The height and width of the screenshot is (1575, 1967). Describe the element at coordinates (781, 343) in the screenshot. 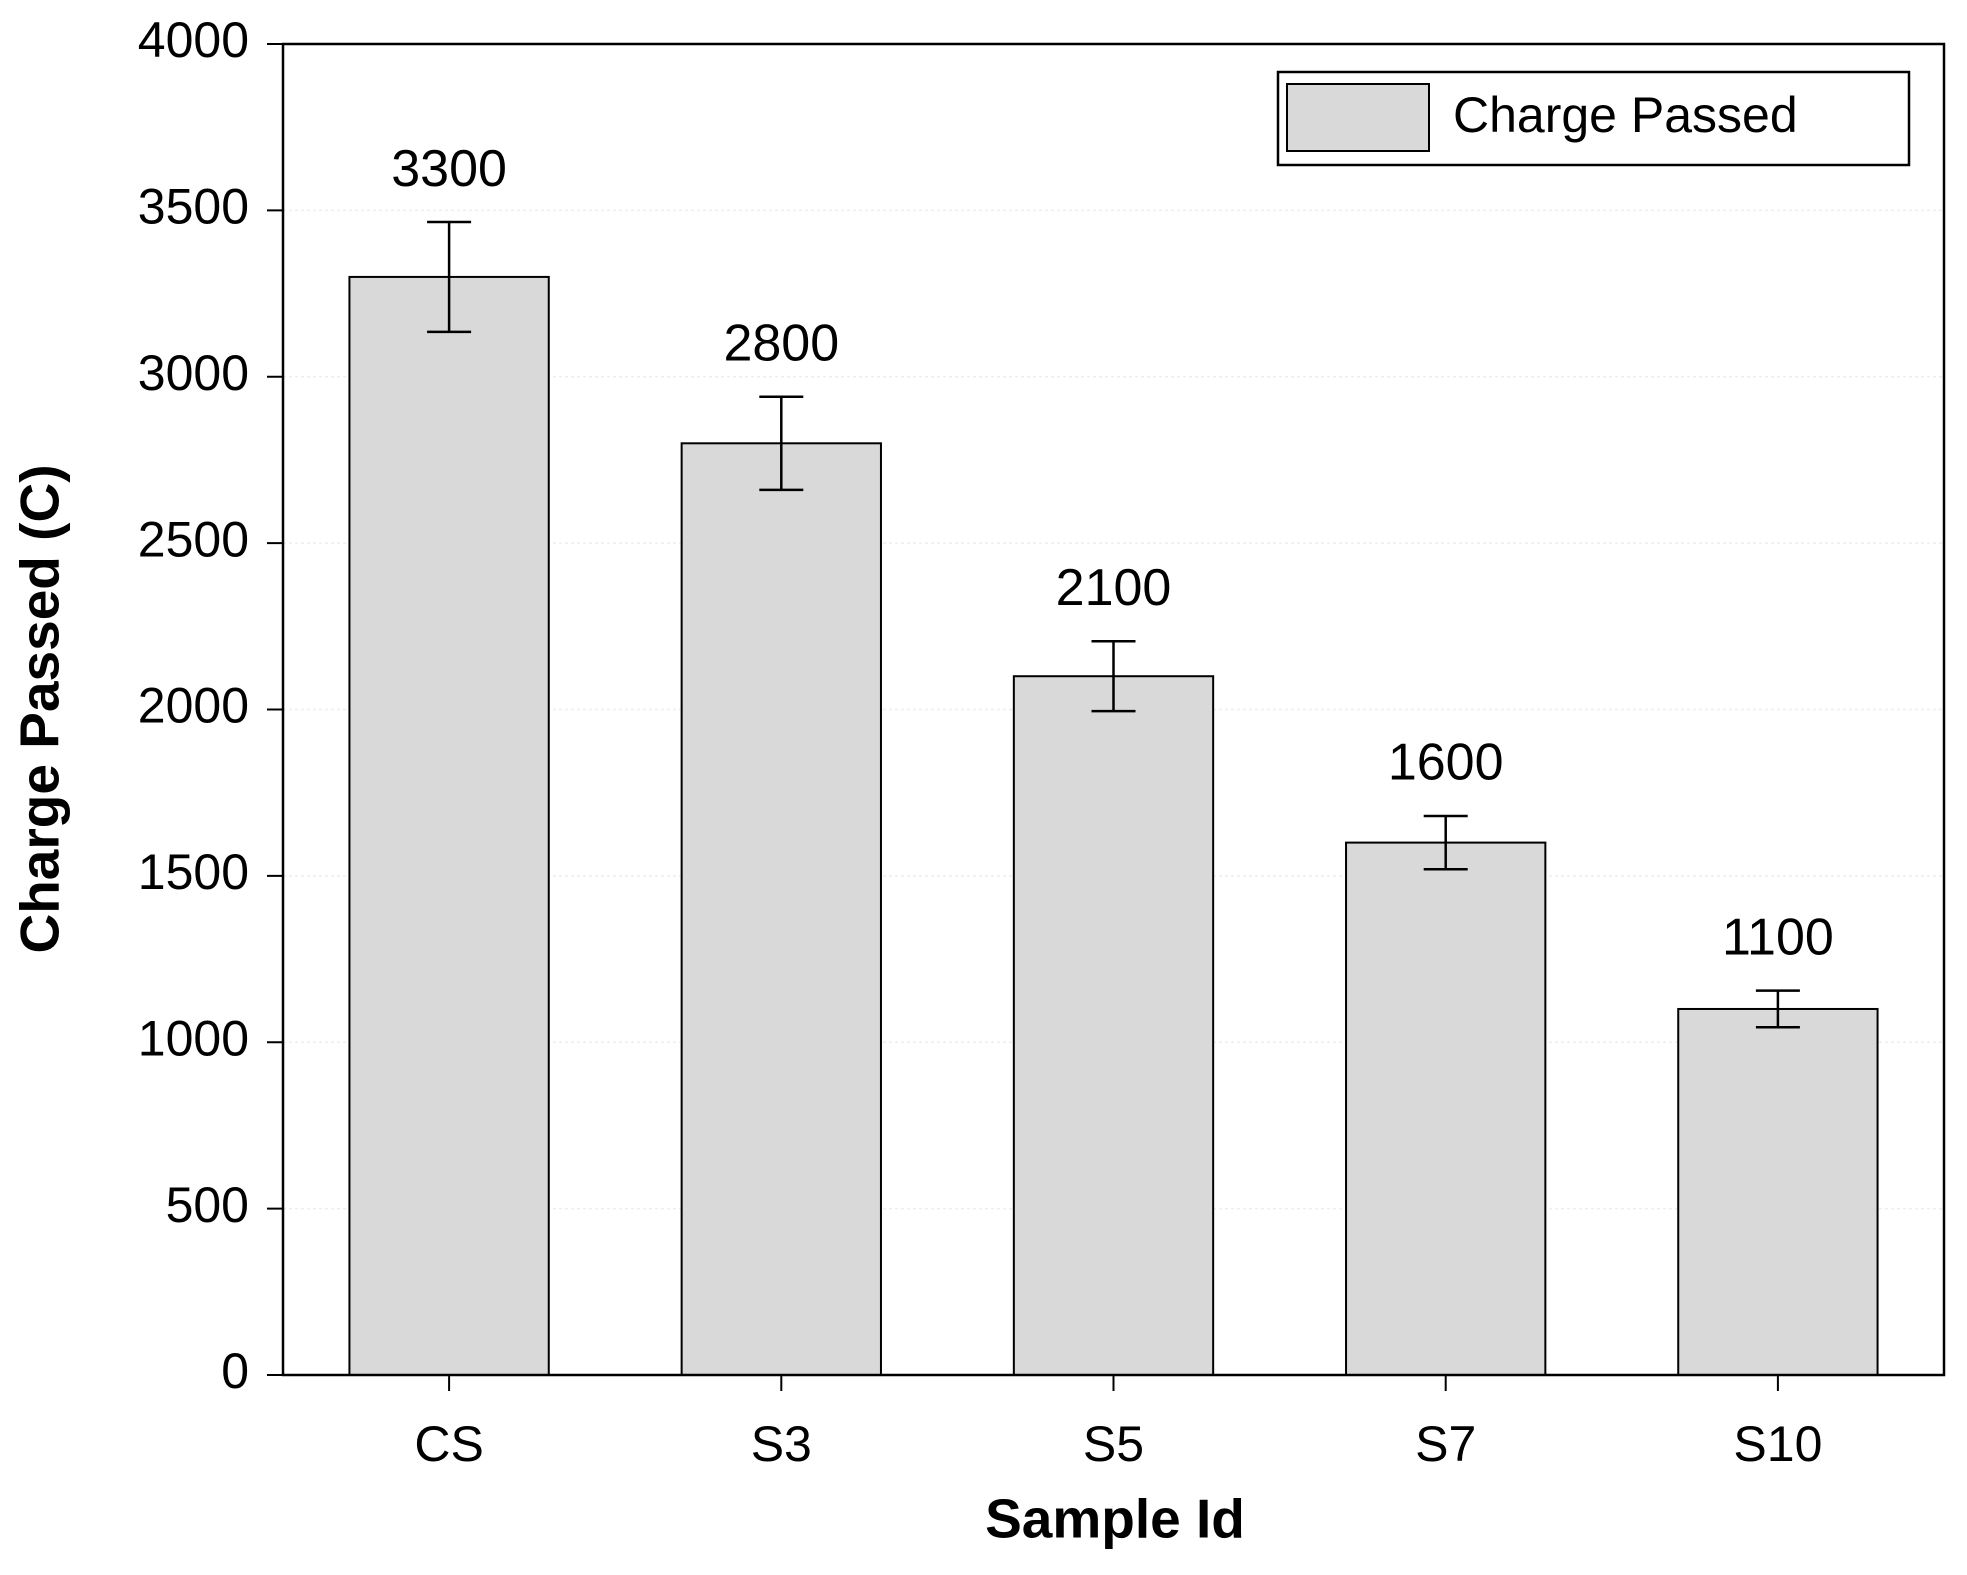

I see `value-label: 2800` at that location.